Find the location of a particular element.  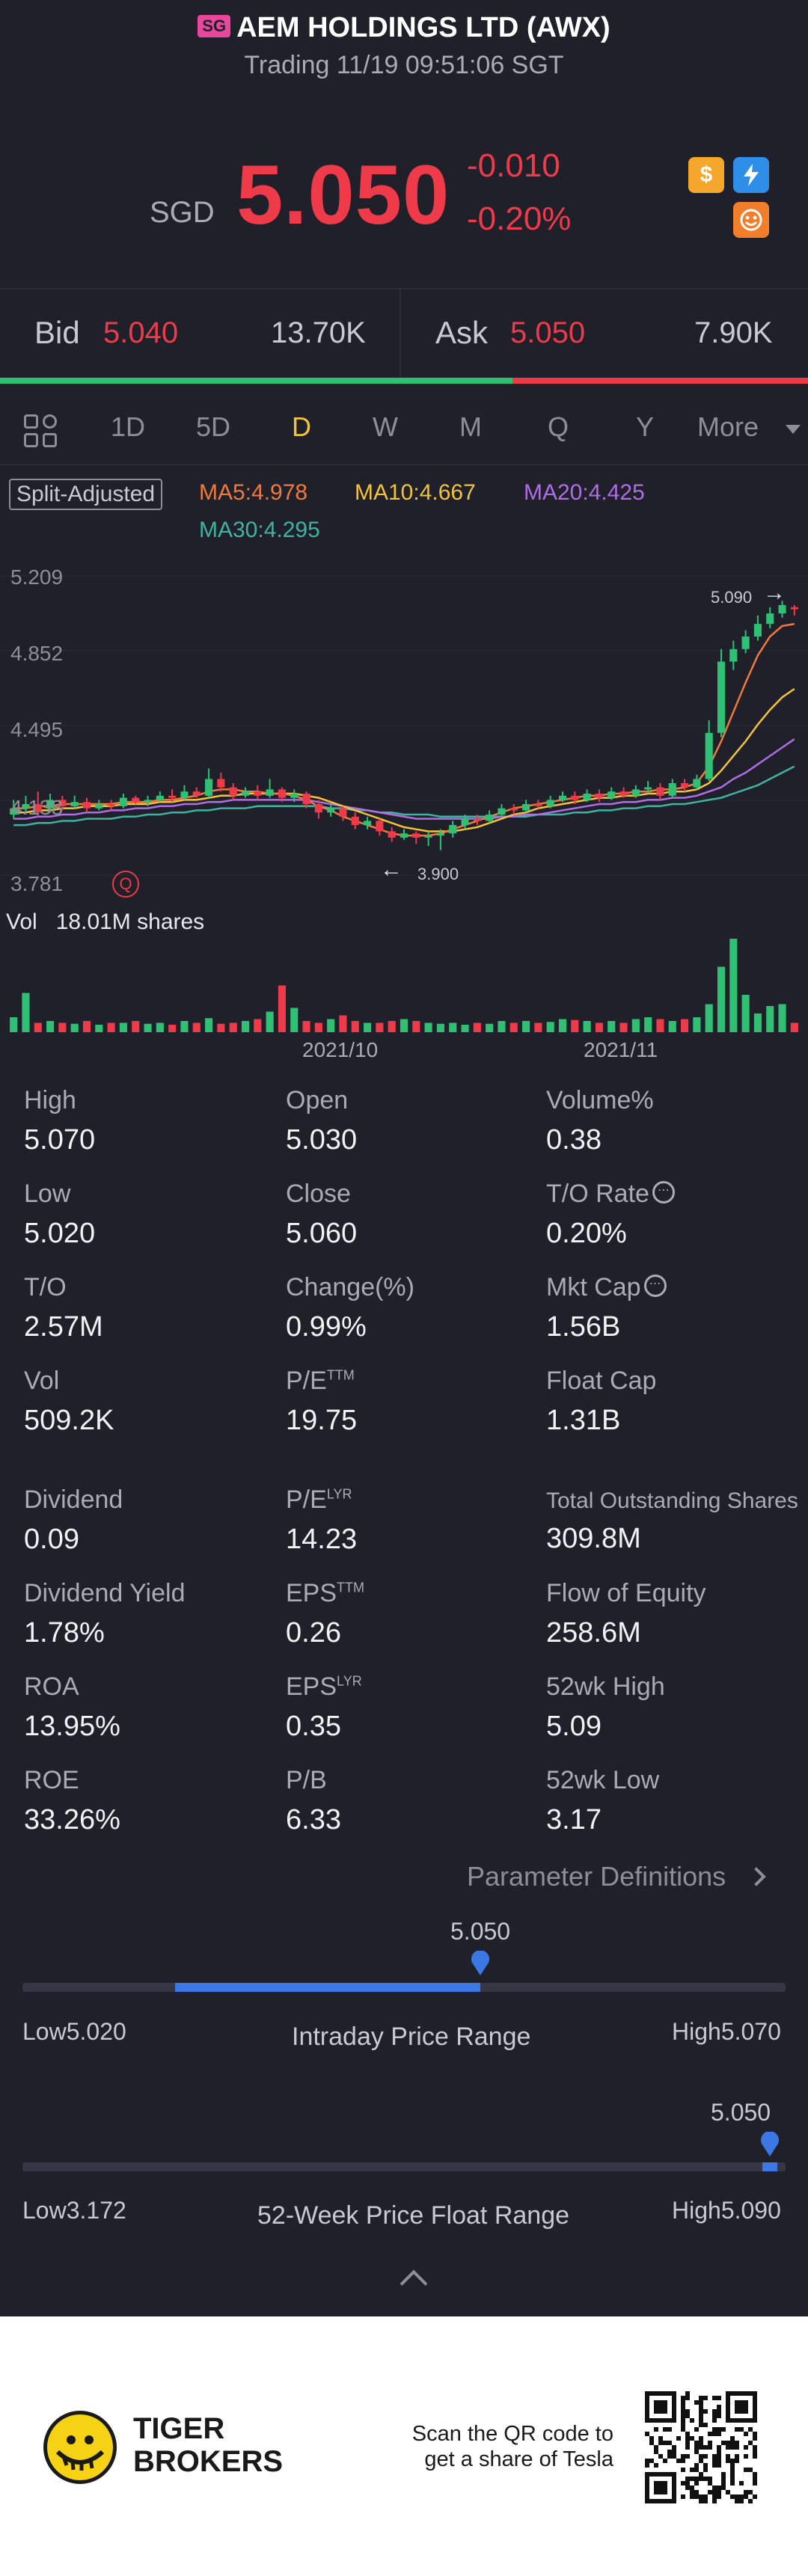

week52-range-title: 52-Week Price Float Range is located at coordinates (413, 2215).